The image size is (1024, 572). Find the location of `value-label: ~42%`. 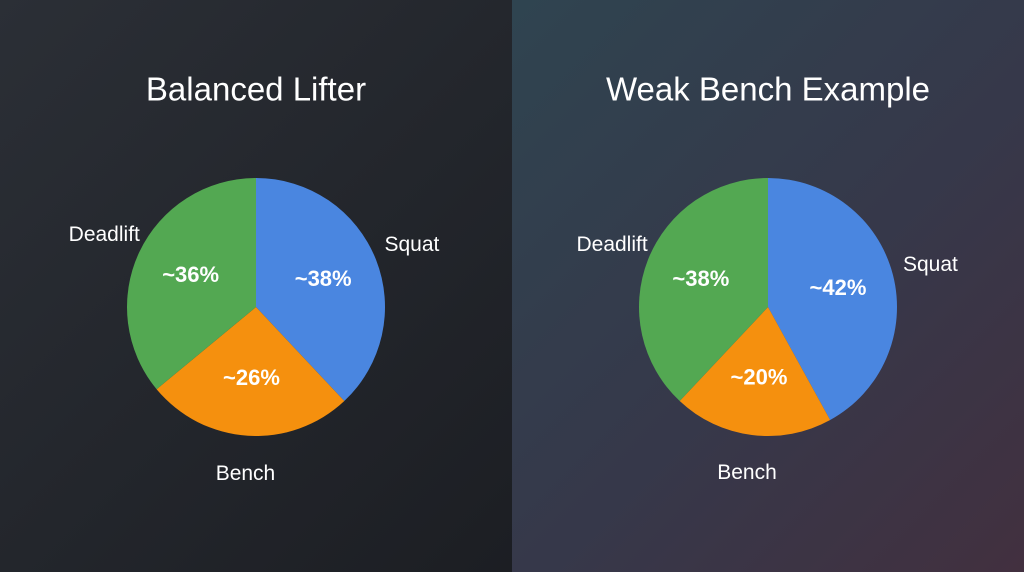

value-label: ~42% is located at coordinates (838, 287).